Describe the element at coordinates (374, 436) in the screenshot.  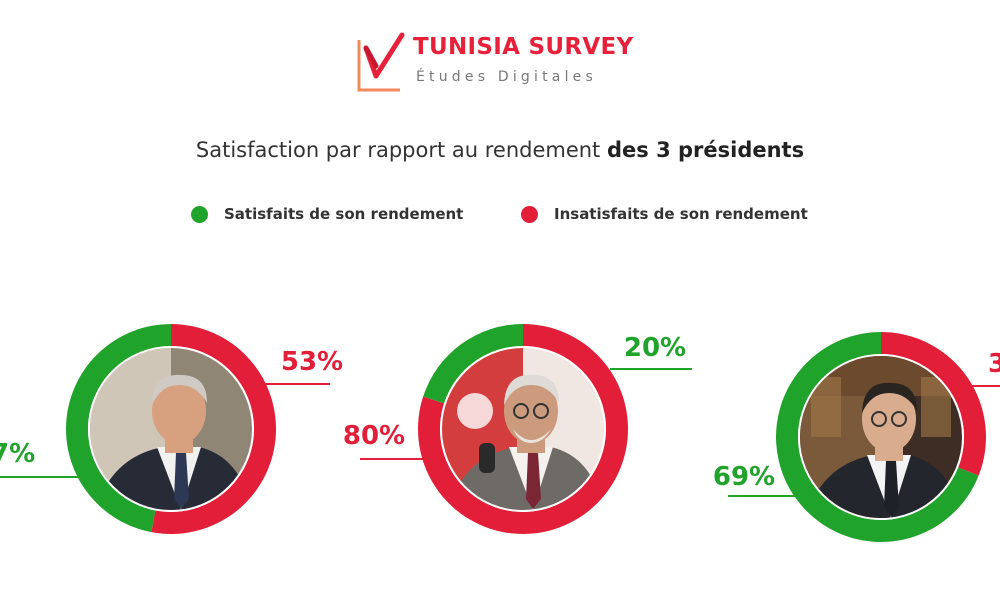
I see `data-label-dissatisfied: 80%` at that location.